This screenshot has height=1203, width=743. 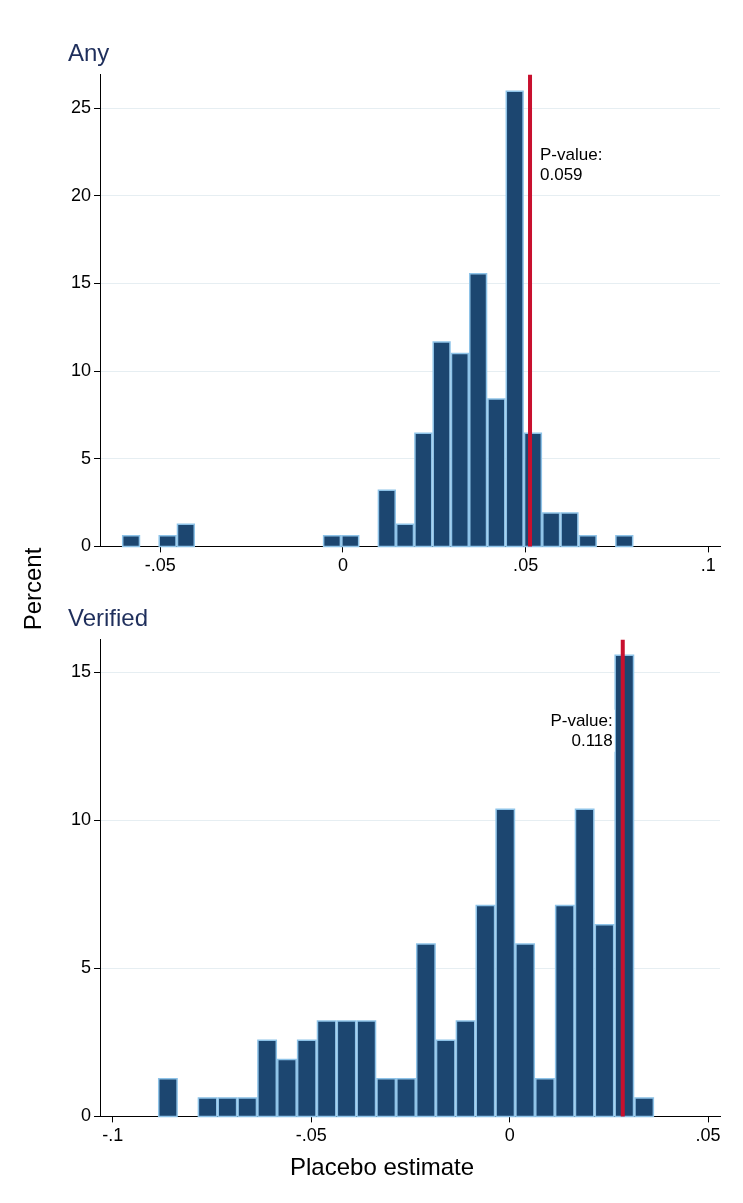 What do you see at coordinates (108, 618) in the screenshot?
I see `chart-title: Verified` at bounding box center [108, 618].